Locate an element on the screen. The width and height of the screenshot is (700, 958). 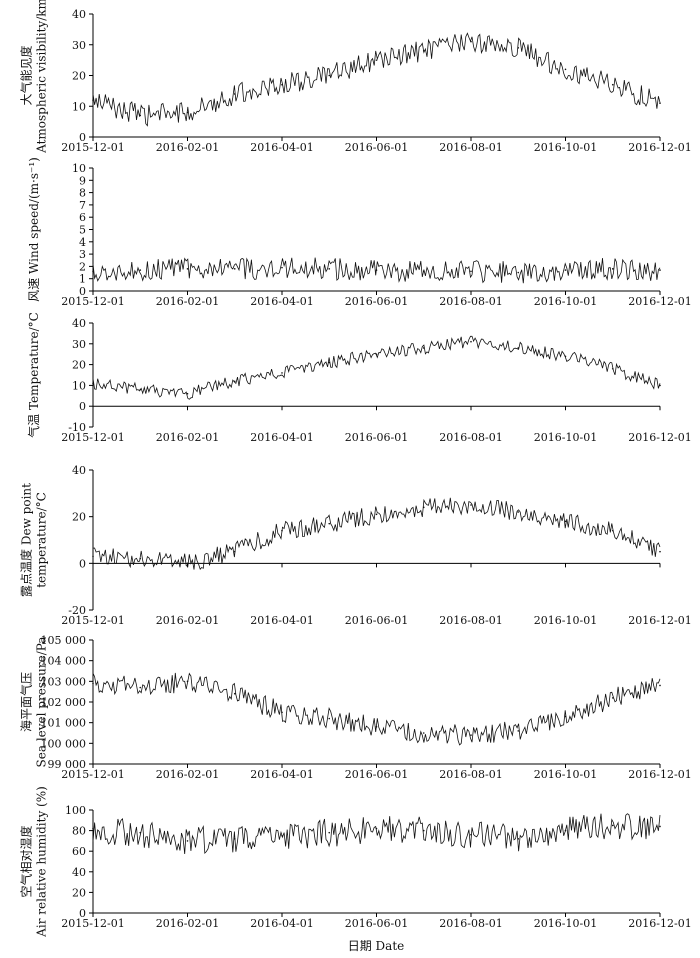
y-tick-label: 100 is located at coordinates (75, 810).